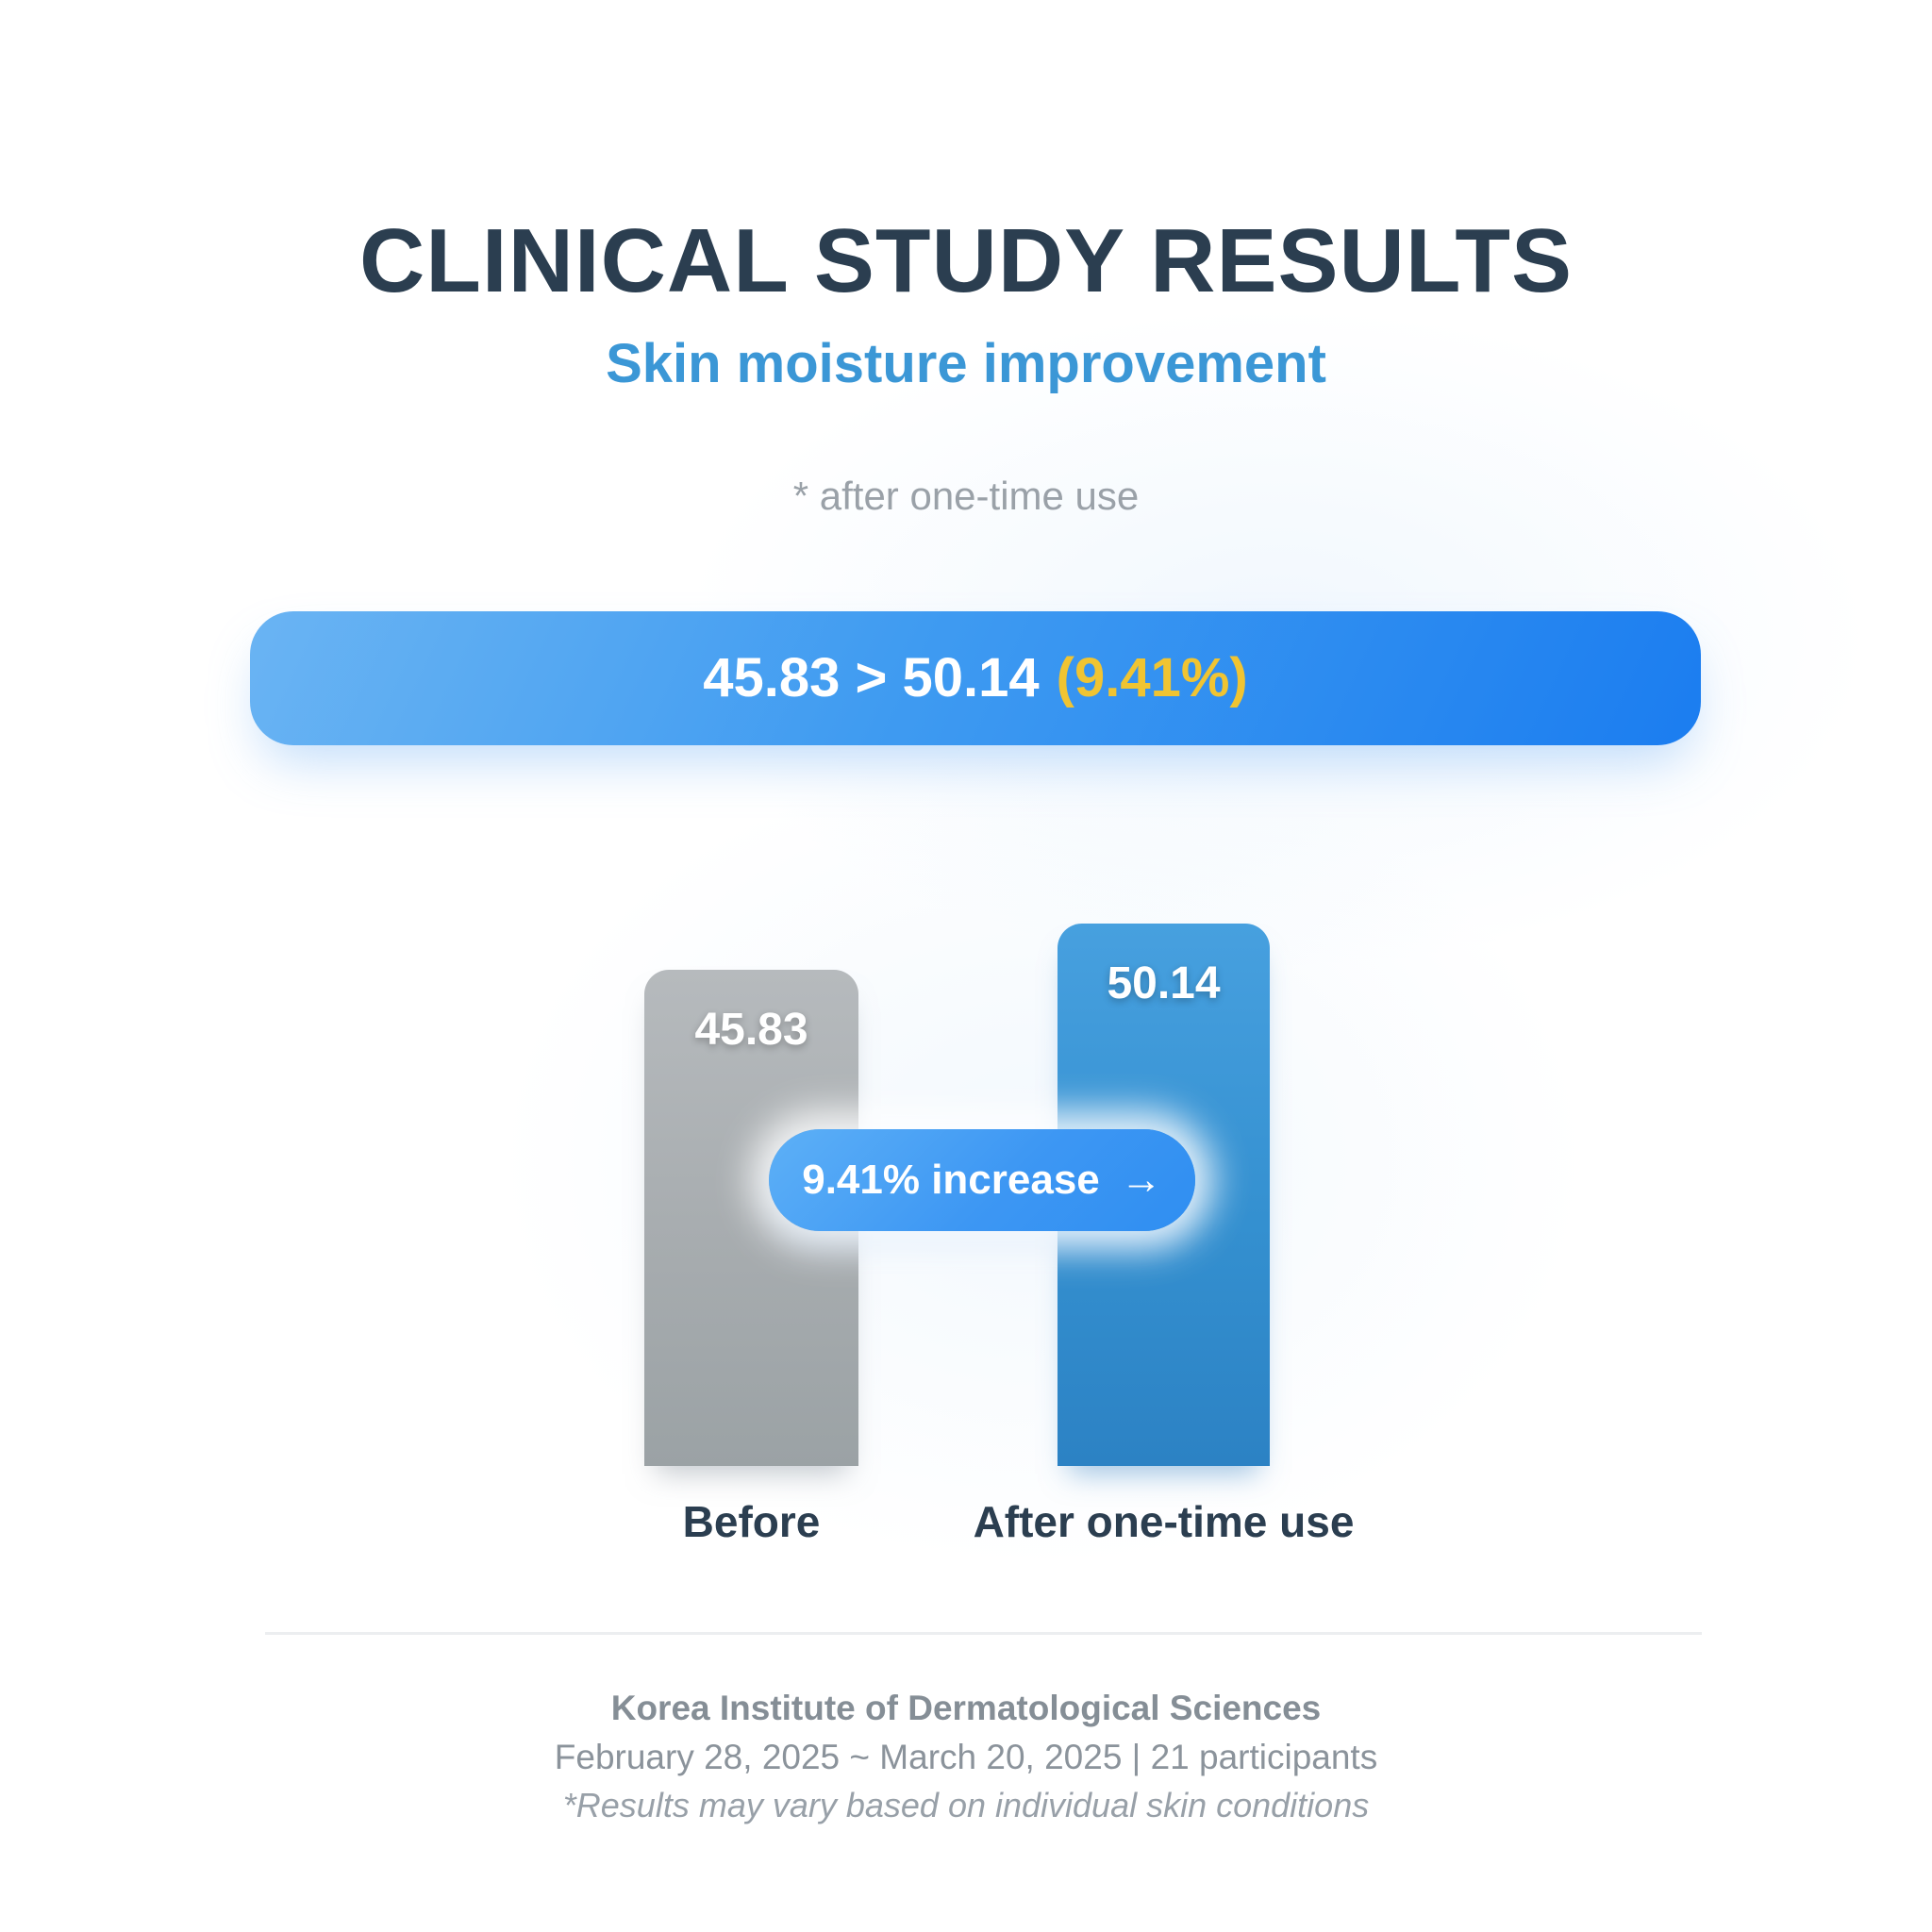 Image resolution: width=1932 pixels, height=1932 pixels. I want to click on page-subtitle: Skin moisture improvement, so click(966, 364).